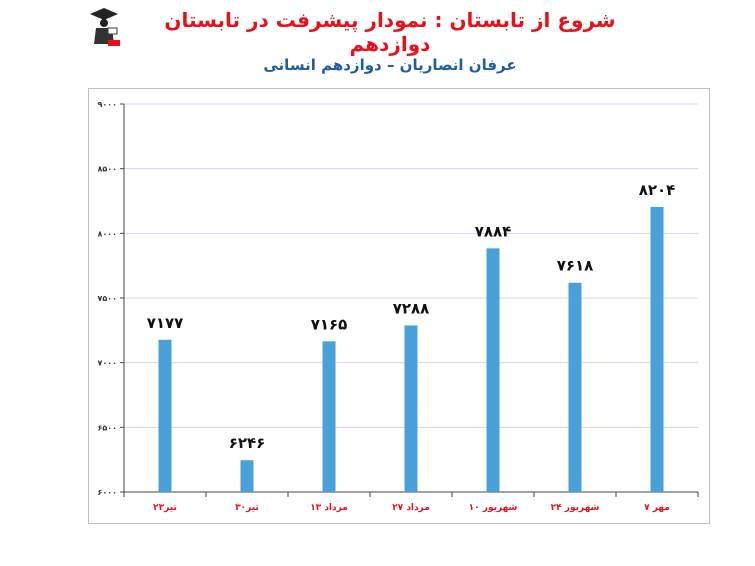 The image size is (755, 566). I want to click on bar-value-label: ۷۸۸۴, so click(493, 231).